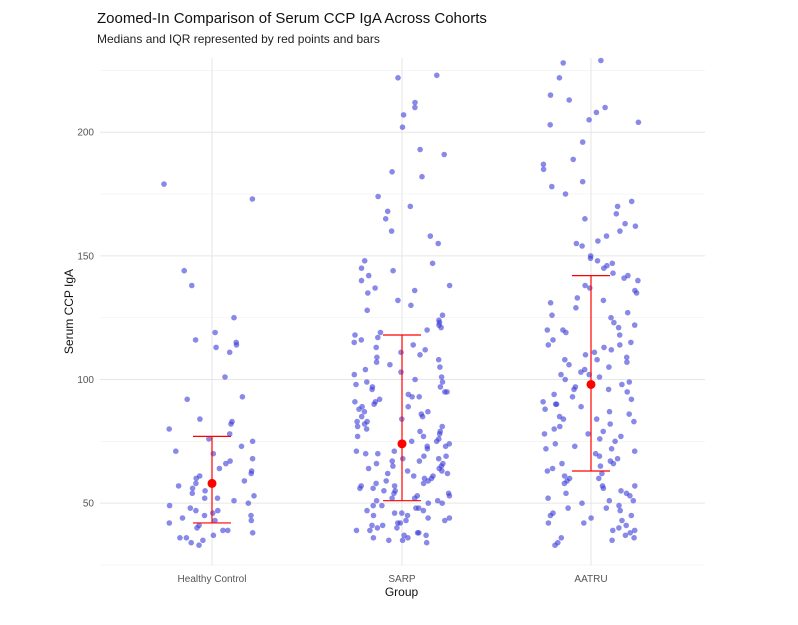 This screenshot has height=625, width=798. Describe the element at coordinates (402, 579) in the screenshot. I see `x-tick-label: SARP` at that location.